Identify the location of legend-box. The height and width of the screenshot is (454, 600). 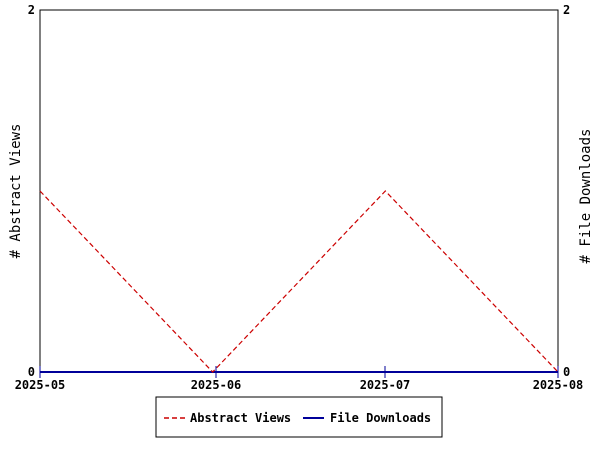
(299, 417).